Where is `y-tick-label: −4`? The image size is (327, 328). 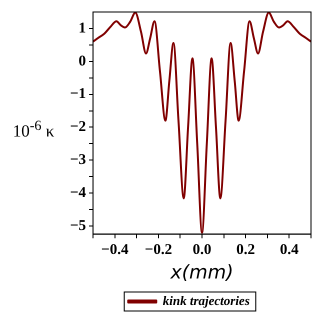 y-tick-label: −4 is located at coordinates (78, 192).